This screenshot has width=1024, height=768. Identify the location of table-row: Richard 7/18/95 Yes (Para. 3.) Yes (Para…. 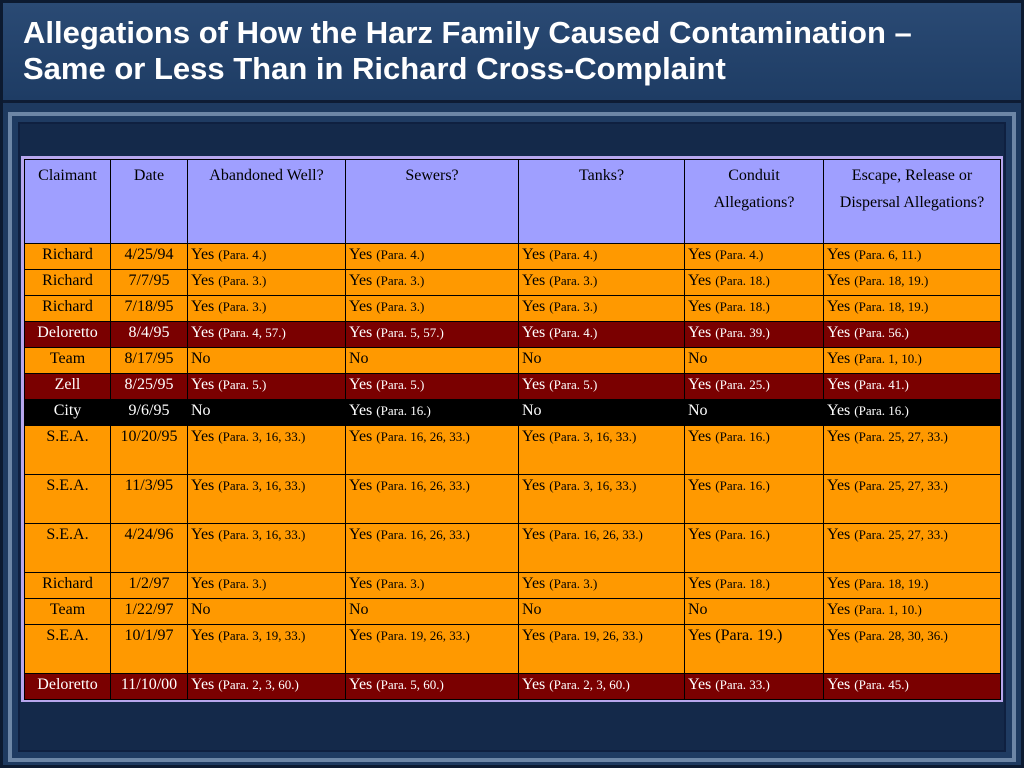
(512, 308).